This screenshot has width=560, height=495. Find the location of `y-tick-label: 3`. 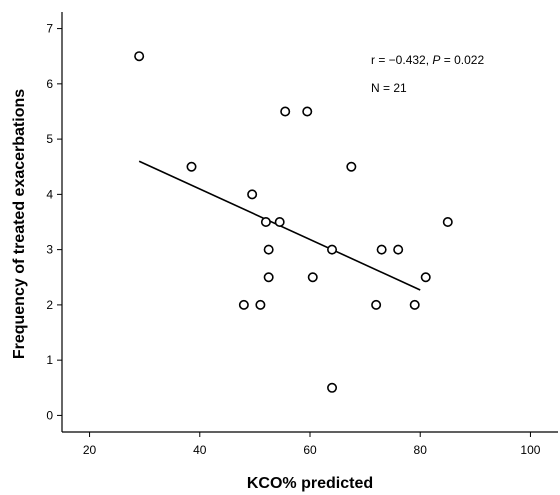

y-tick-label: 3 is located at coordinates (49, 250).